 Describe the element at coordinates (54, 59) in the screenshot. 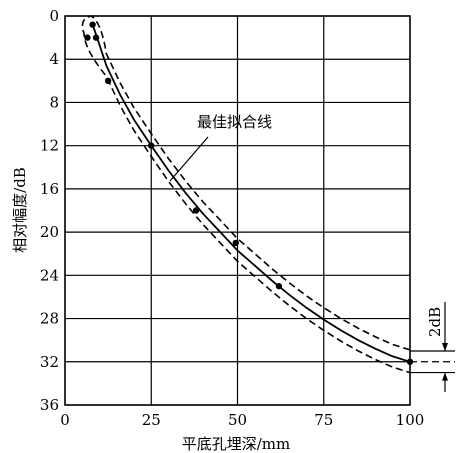

I see `y-tick-label: 4` at that location.